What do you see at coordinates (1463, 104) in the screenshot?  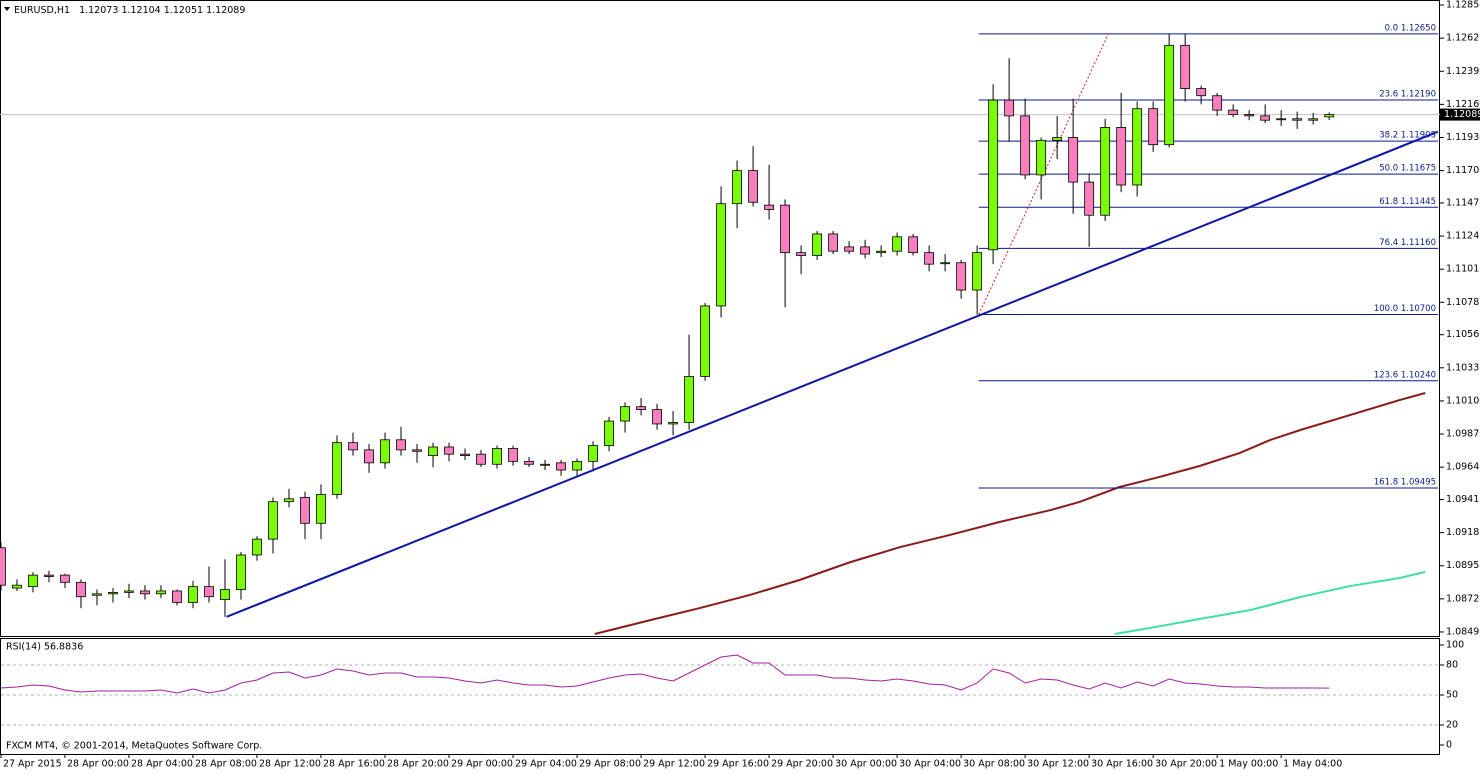 I see `y-tick-label: 1.12160` at bounding box center [1463, 104].